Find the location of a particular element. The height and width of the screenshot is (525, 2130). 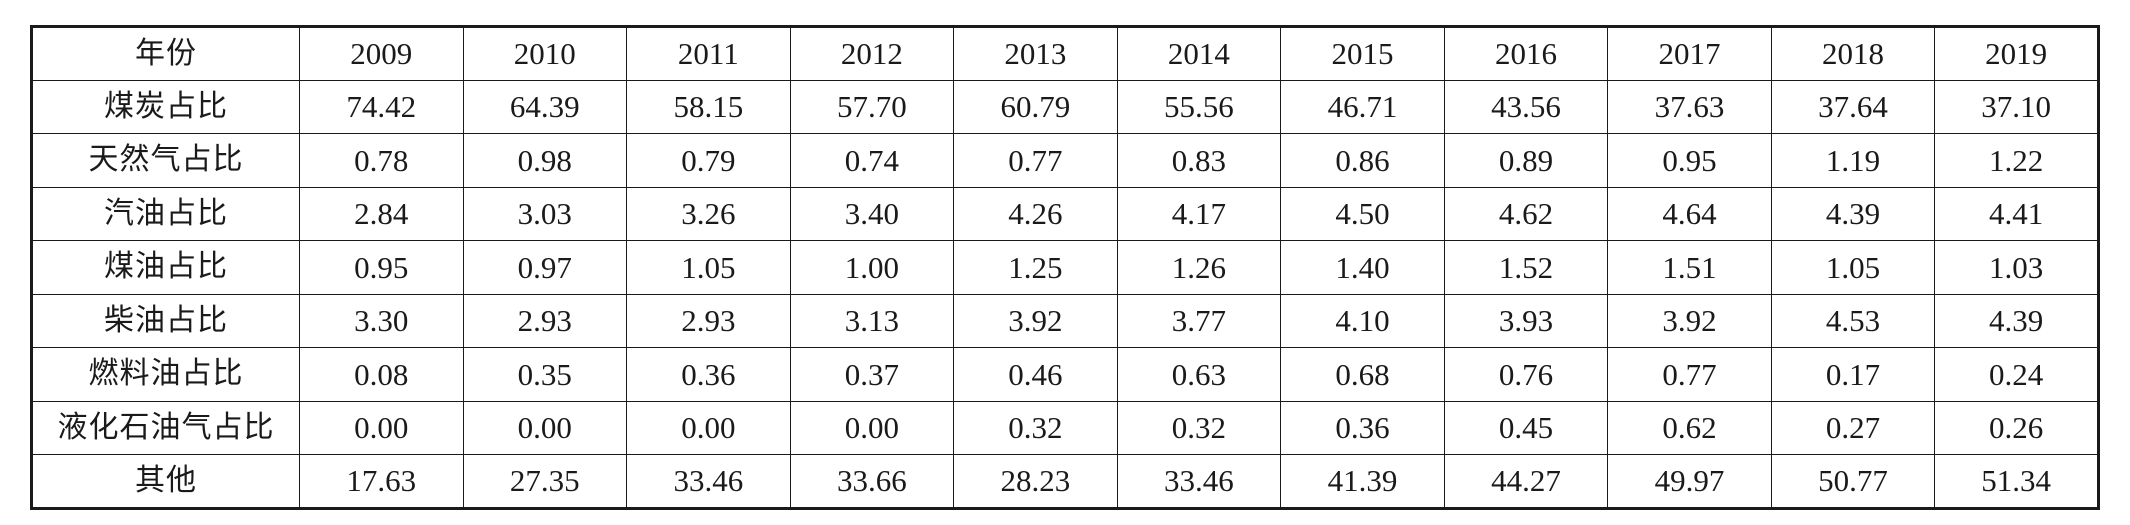

year-header-cell: 2010 is located at coordinates (545, 53).